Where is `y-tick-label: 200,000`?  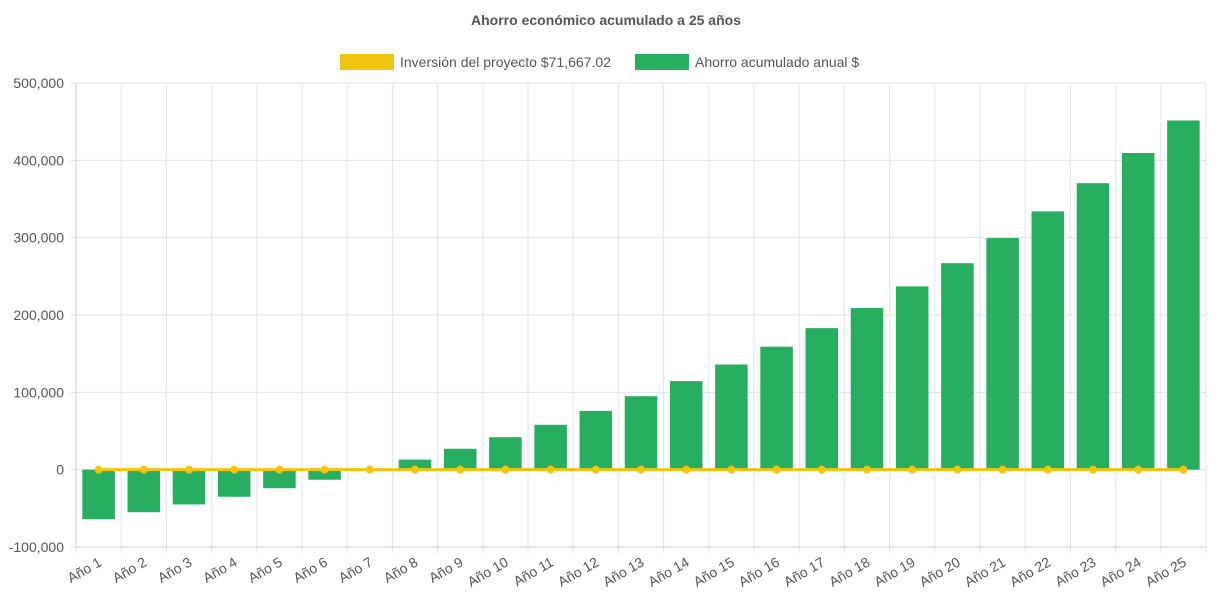
y-tick-label: 200,000 is located at coordinates (38, 315).